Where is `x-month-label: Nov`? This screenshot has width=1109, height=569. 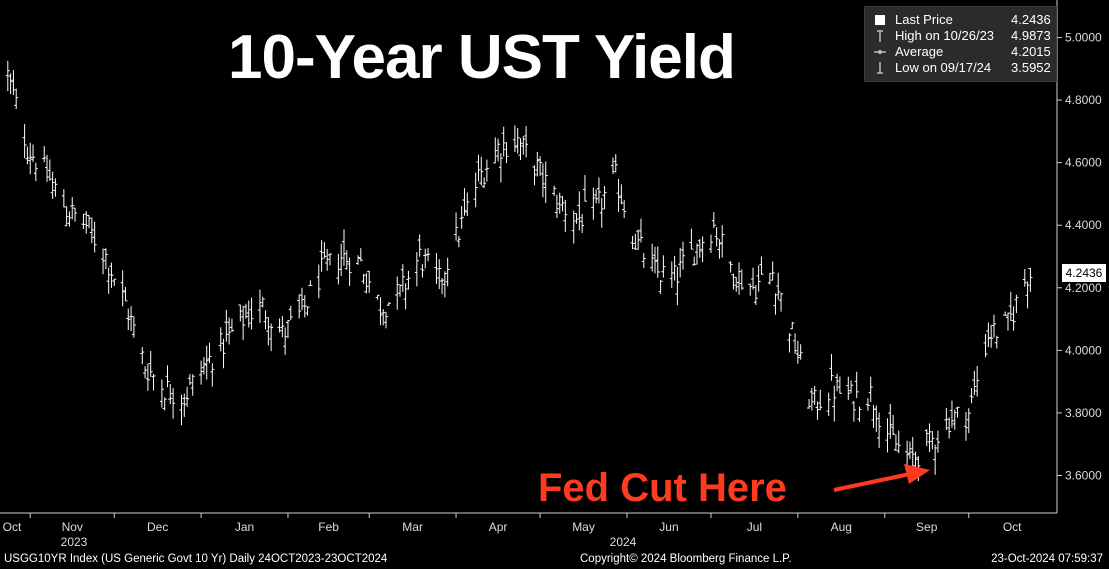
x-month-label: Nov is located at coordinates (72, 527).